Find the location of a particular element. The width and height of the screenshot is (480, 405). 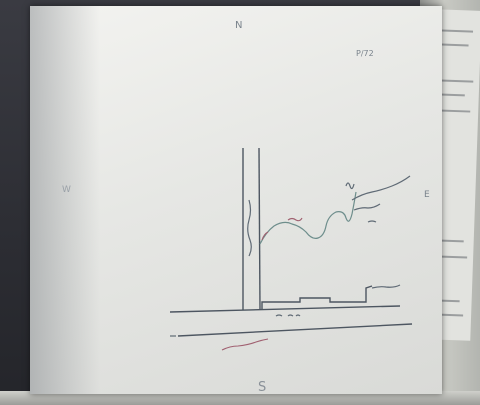

paper-shadow is located at coordinates (65, 200).